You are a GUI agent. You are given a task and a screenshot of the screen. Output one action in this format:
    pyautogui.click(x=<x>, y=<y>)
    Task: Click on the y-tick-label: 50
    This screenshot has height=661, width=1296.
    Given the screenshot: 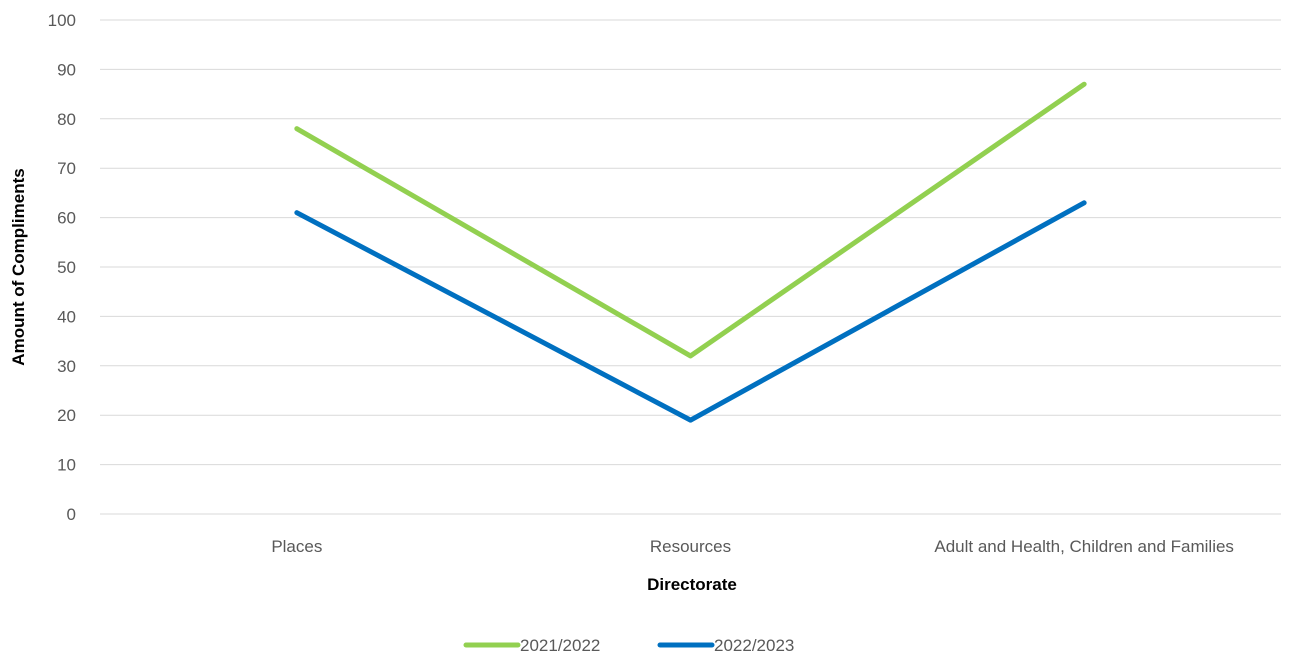 What is the action you would take?
    pyautogui.click(x=66, y=267)
    